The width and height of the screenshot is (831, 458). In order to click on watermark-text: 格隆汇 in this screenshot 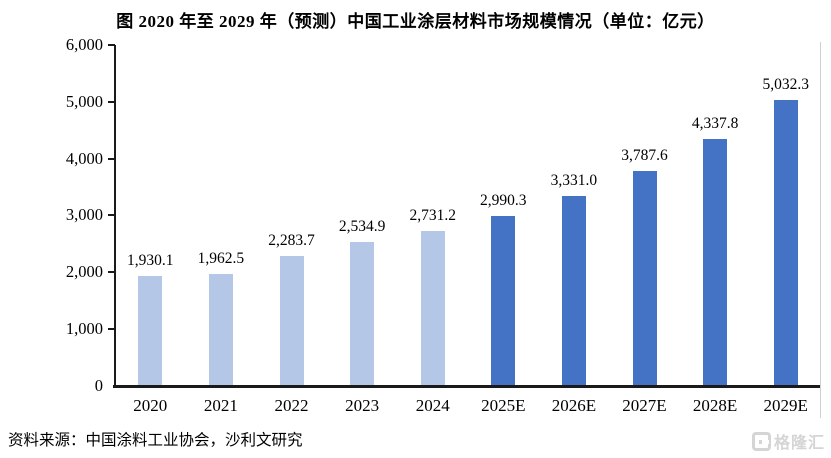, I will do `click(799, 443)`.